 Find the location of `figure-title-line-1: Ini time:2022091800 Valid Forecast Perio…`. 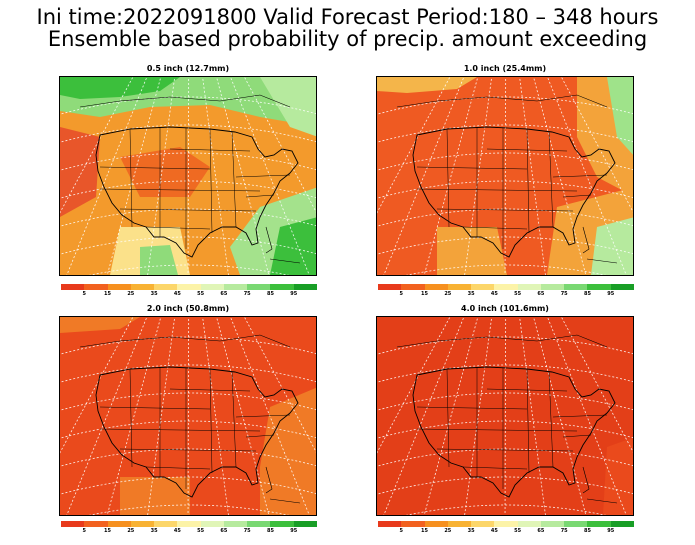

figure-title-line-1: Ini time:2022091800 Valid Forecast Perio… is located at coordinates (347, 17).